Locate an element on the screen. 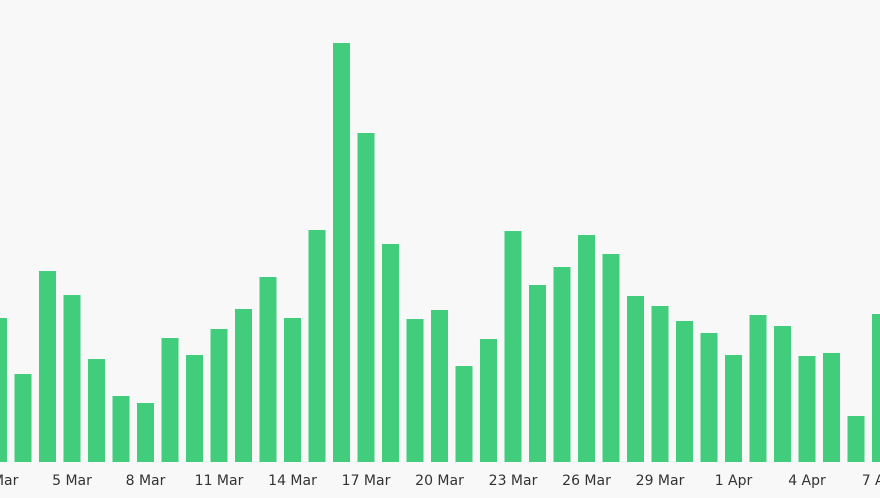  x-tick-label: 29 Mar is located at coordinates (660, 481).